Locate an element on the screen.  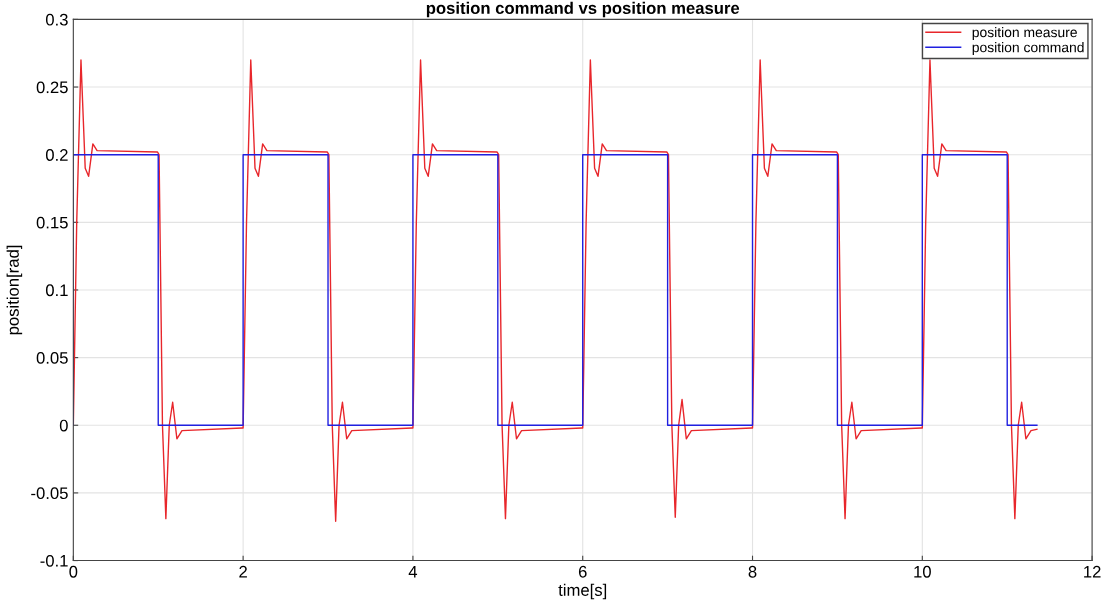
y-tick-label: 0 is located at coordinates (63, 425).